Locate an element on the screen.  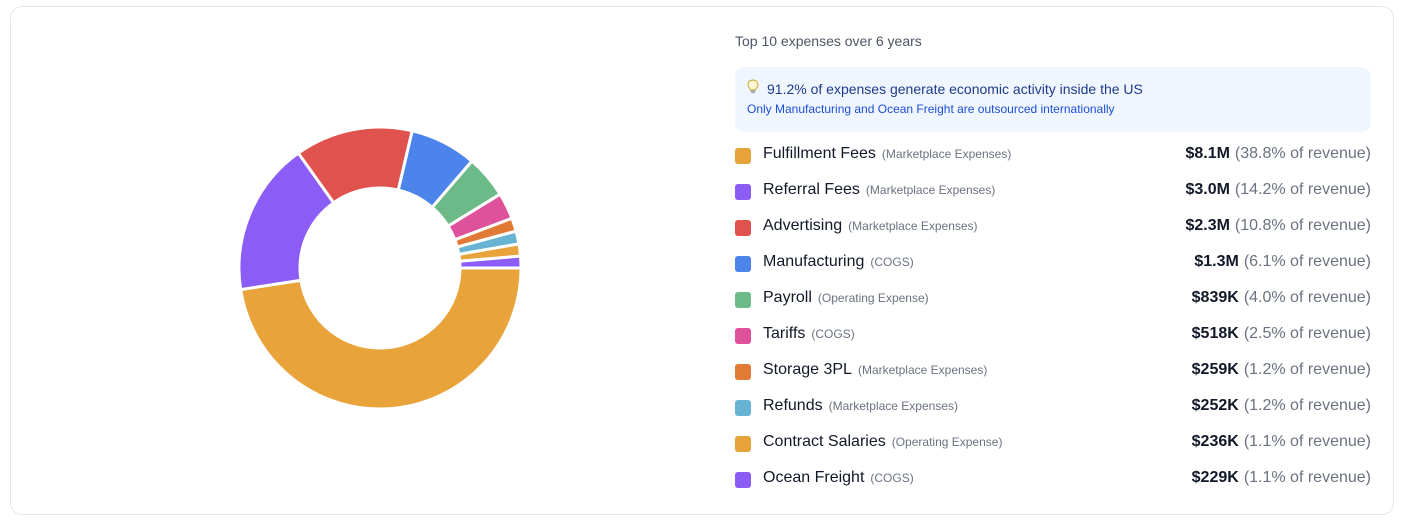
donut-chart-svg is located at coordinates (380, 268).